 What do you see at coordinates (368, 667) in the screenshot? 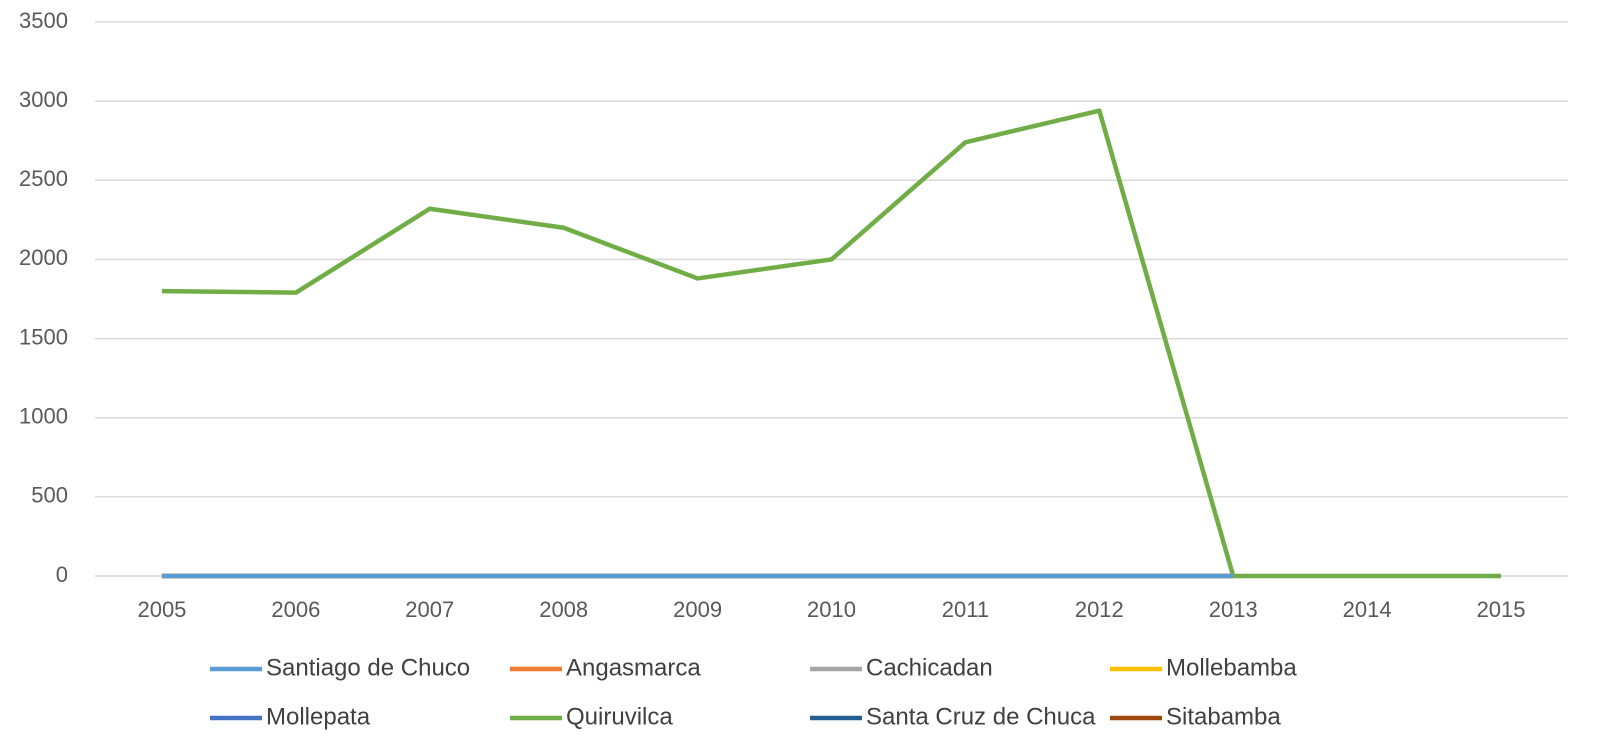
I see `legend-label: Santiago de Chuco` at bounding box center [368, 667].